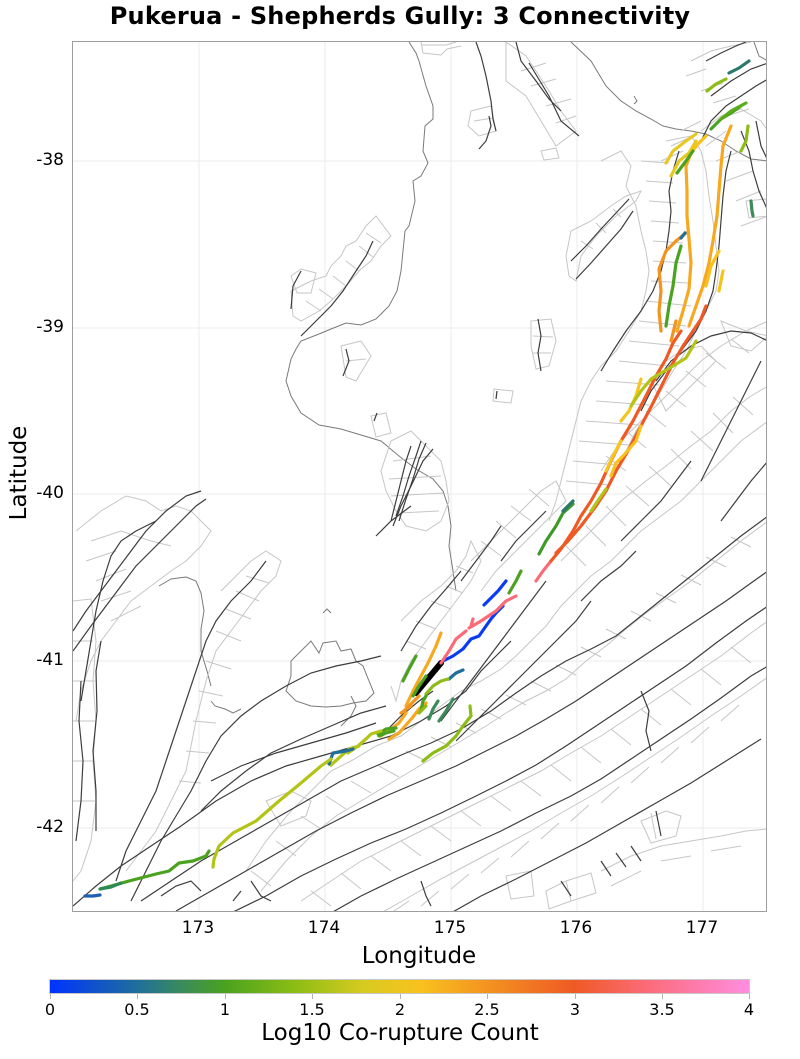 The height and width of the screenshot is (1059, 800). Describe the element at coordinates (312, 1009) in the screenshot. I see `colorbar-tick-label: 1.5` at that location.